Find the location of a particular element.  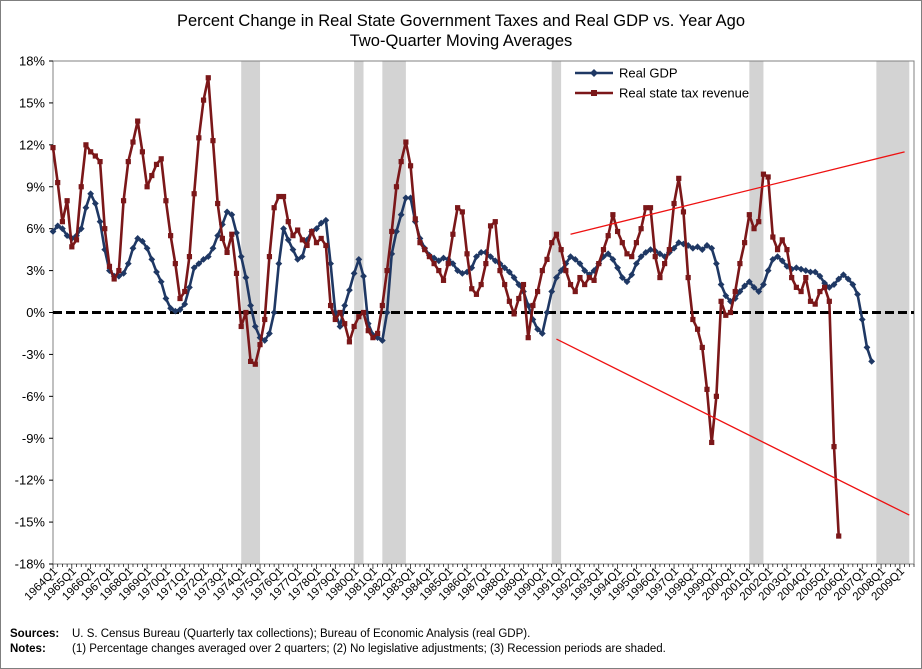

y-tick-label: -18% is located at coordinates (30, 564).